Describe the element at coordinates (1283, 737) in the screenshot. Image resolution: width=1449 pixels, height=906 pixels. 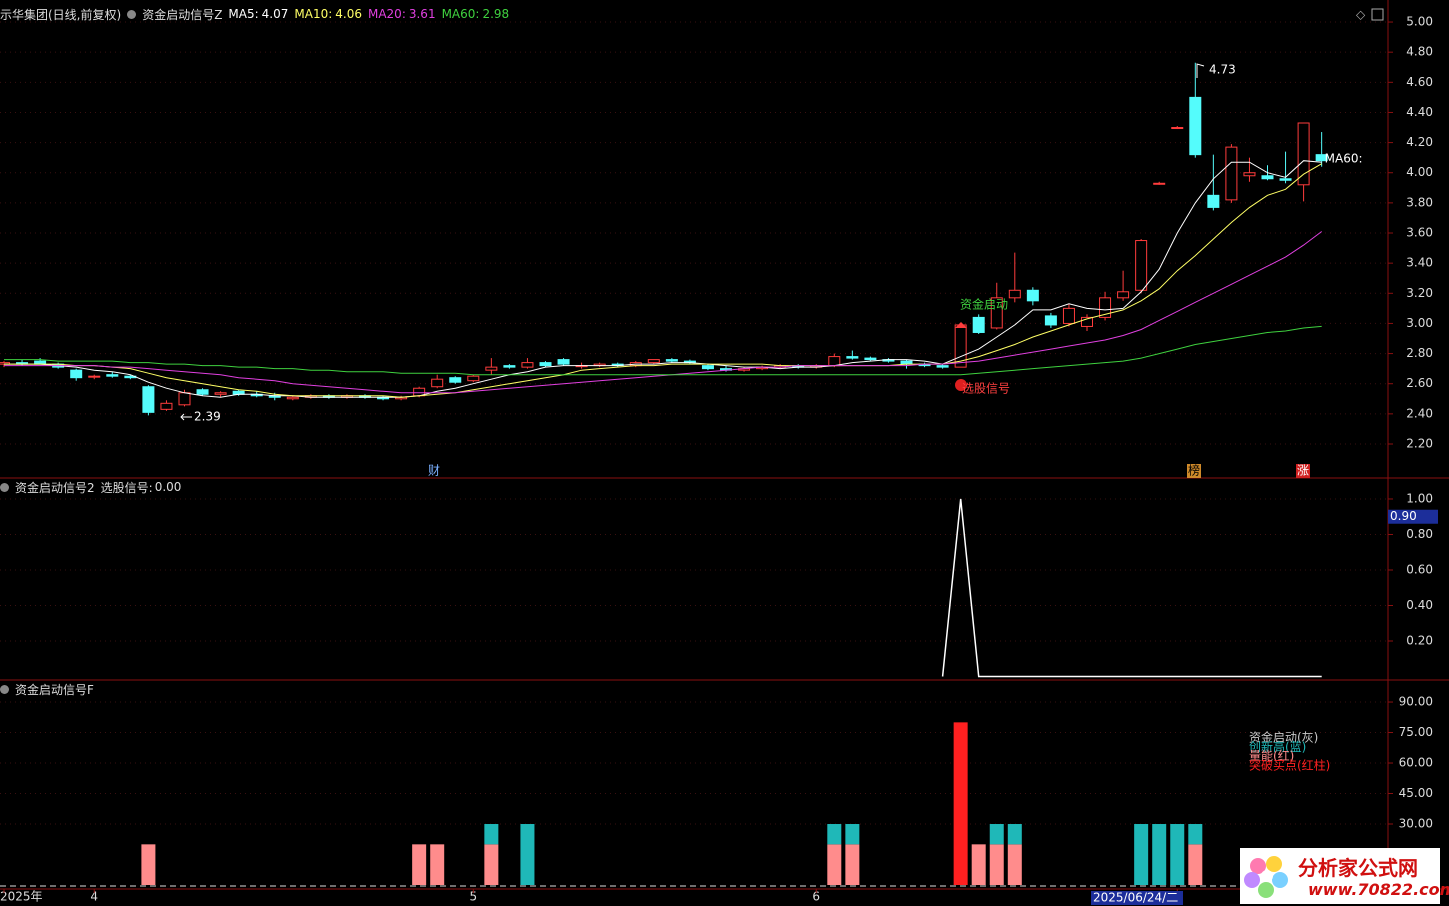
I see `legend-item: 资金启动(灰)` at that location.